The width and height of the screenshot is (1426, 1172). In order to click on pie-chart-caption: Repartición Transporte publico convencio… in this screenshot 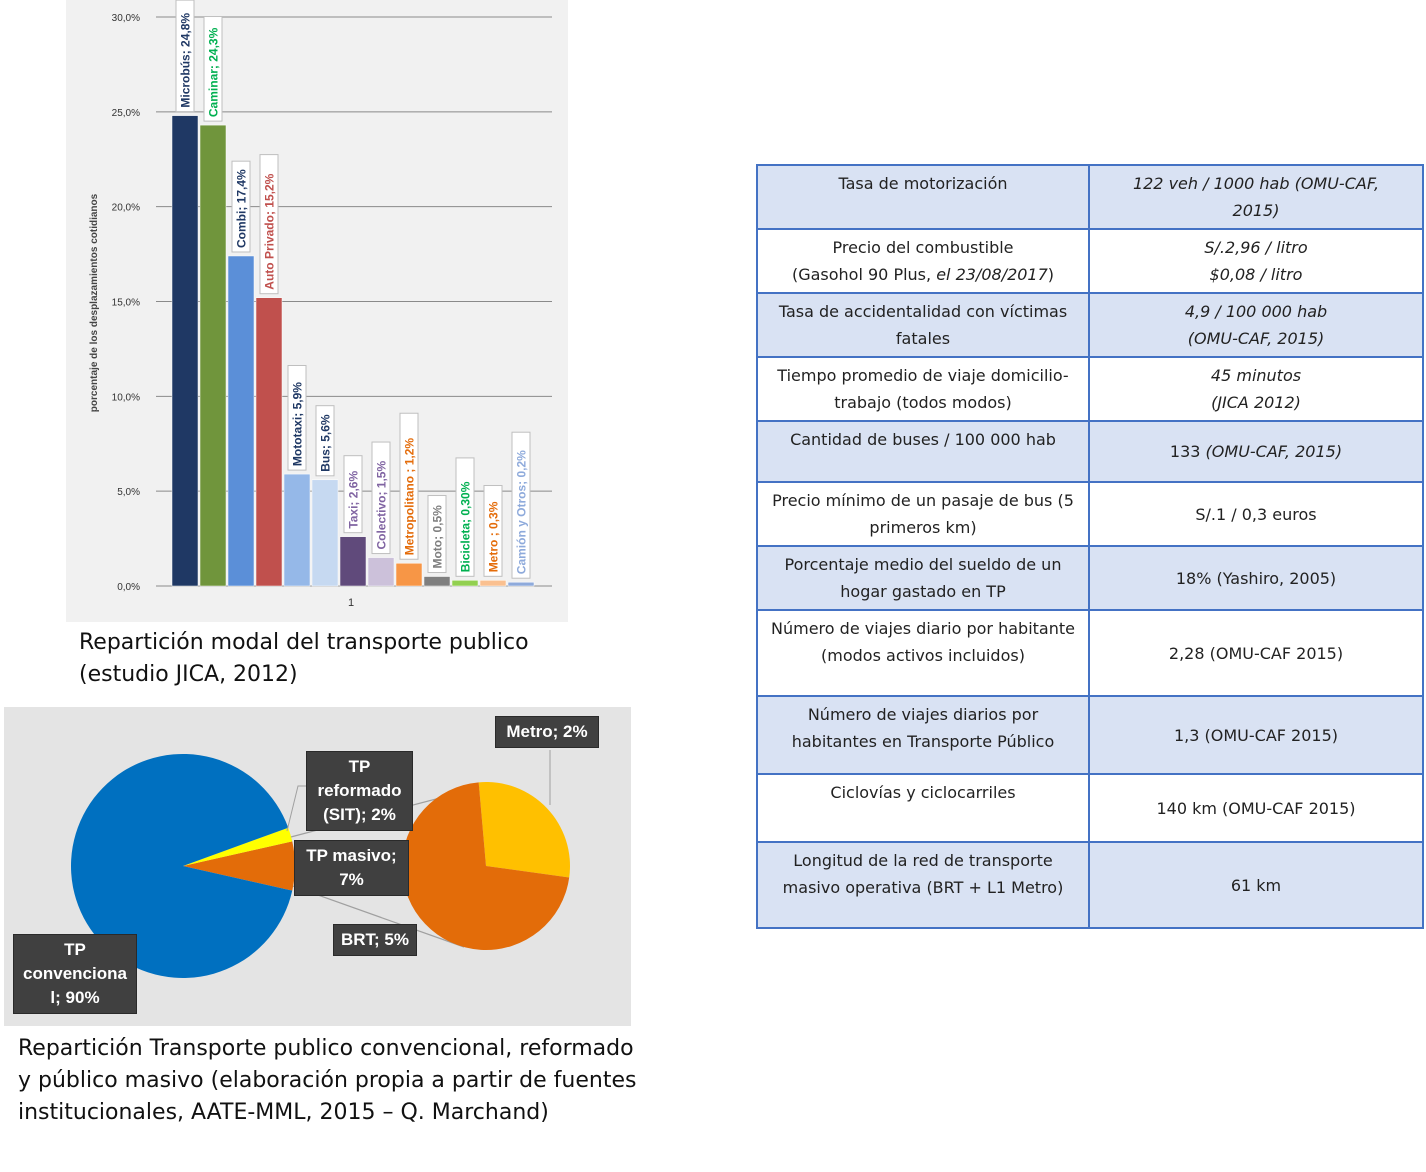, I will do `click(327, 1080)`.